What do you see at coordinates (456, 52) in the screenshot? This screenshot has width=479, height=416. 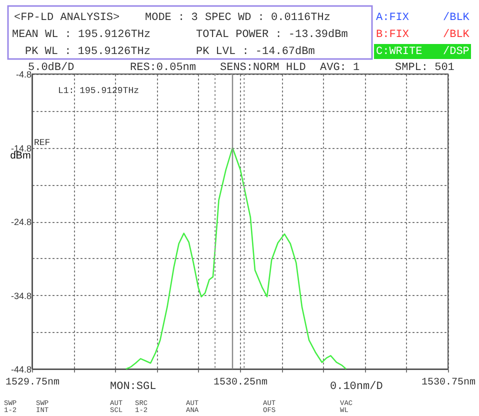 I see `text: /DSP` at bounding box center [456, 52].